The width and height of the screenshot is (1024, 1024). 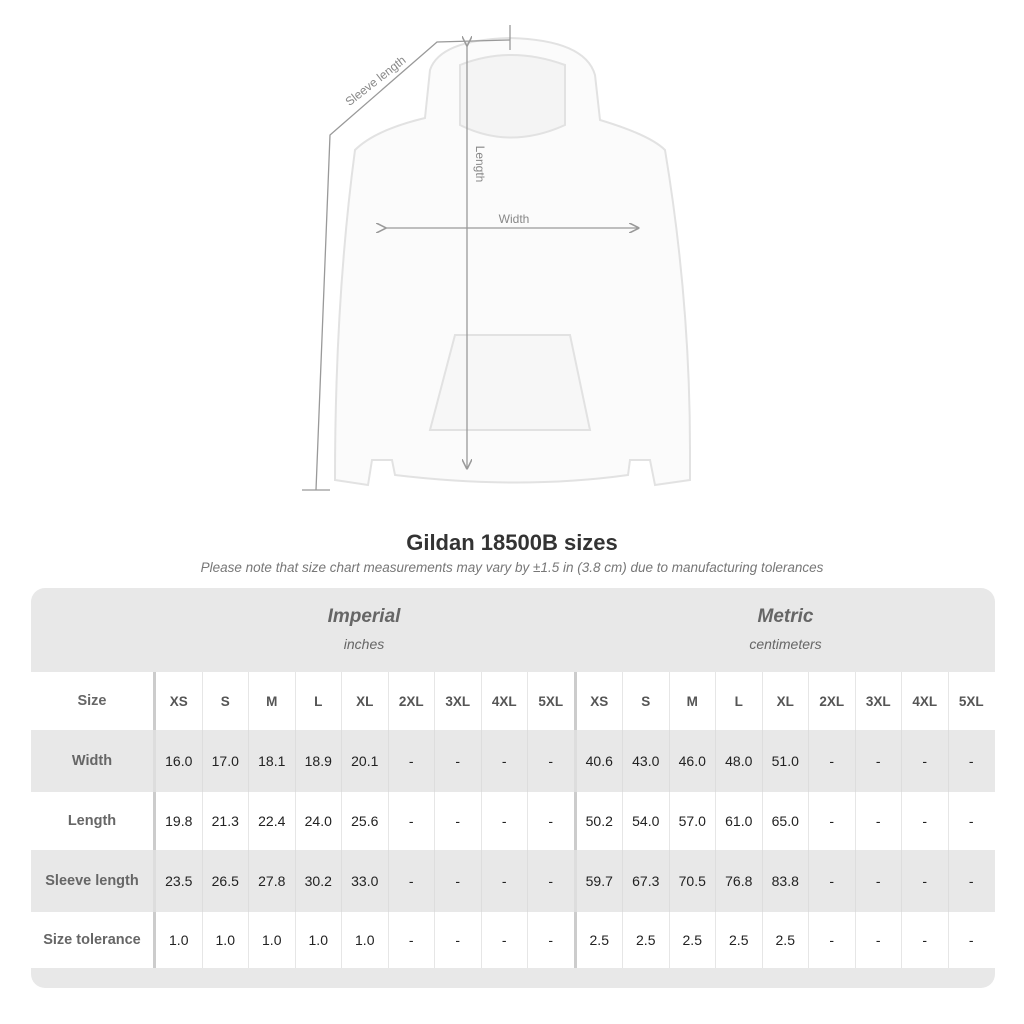 I want to click on cell-imperial: 21.3, so click(x=225, y=821).